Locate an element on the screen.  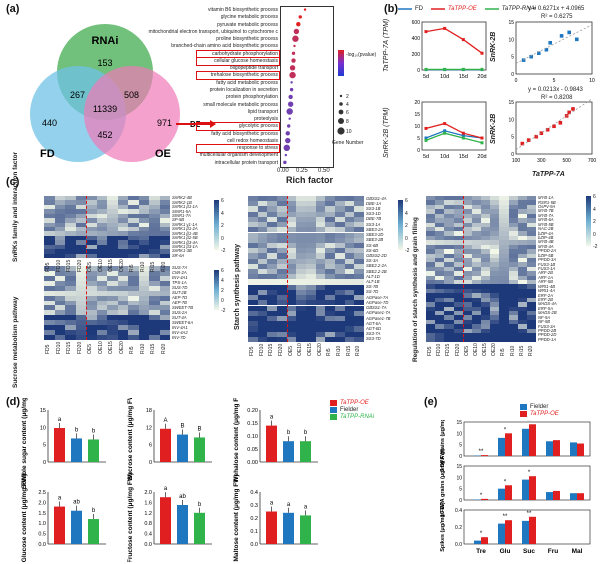
venn-fd-oe: 452 is located at coordinates (104, 135).